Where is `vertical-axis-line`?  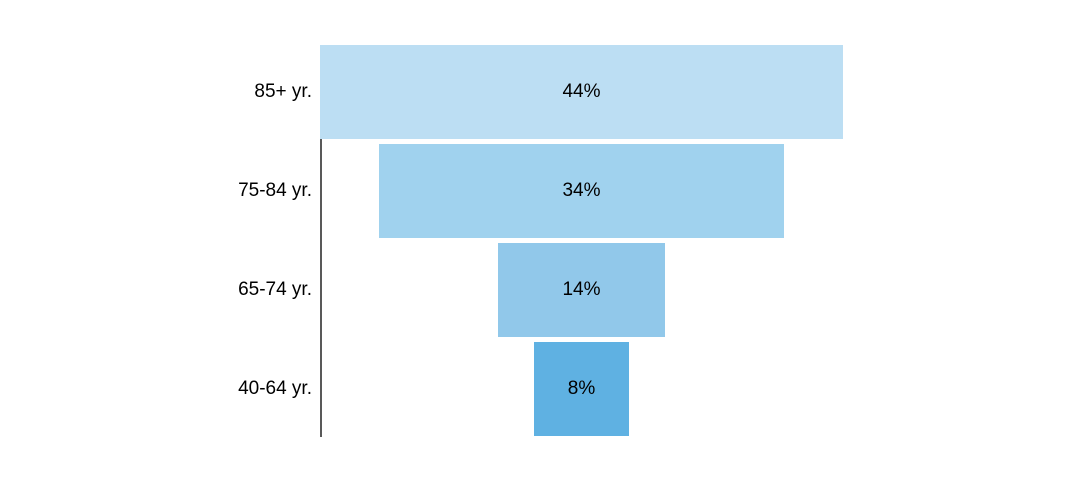
vertical-axis-line is located at coordinates (321, 241).